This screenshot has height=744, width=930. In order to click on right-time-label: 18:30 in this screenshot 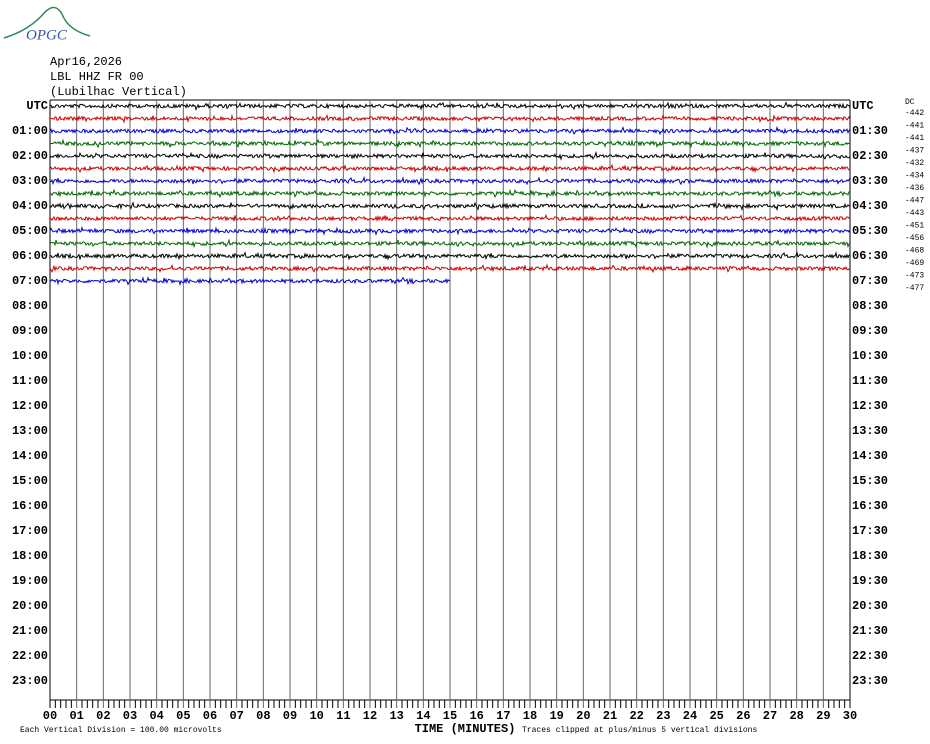, I will do `click(870, 556)`.